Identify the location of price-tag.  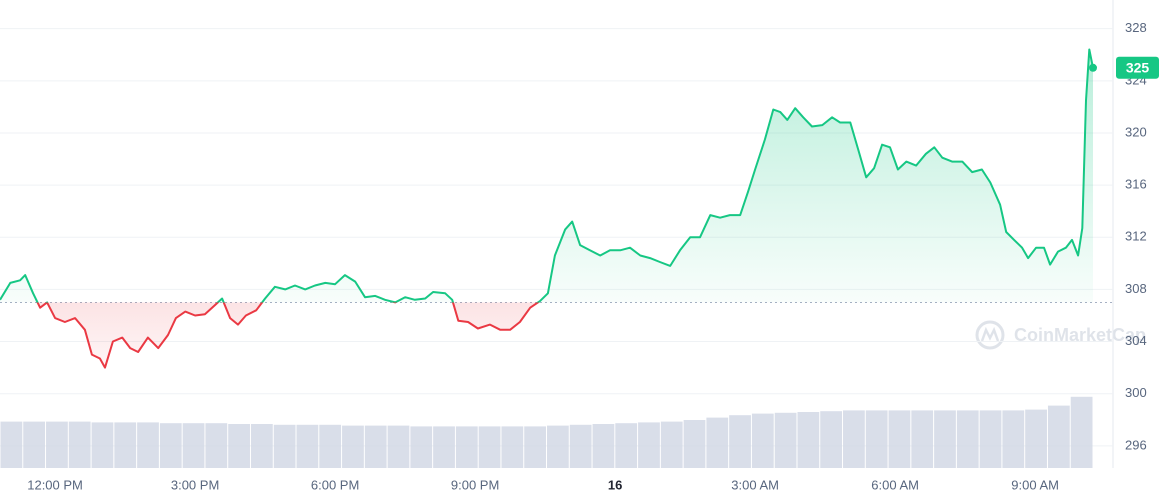
(1137, 67).